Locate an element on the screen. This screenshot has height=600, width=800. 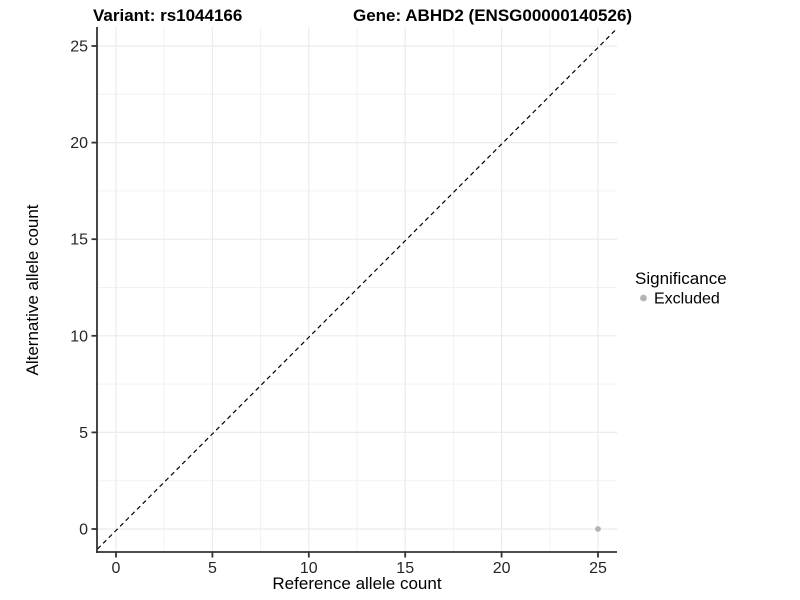
data-point-excluded is located at coordinates (598, 529).